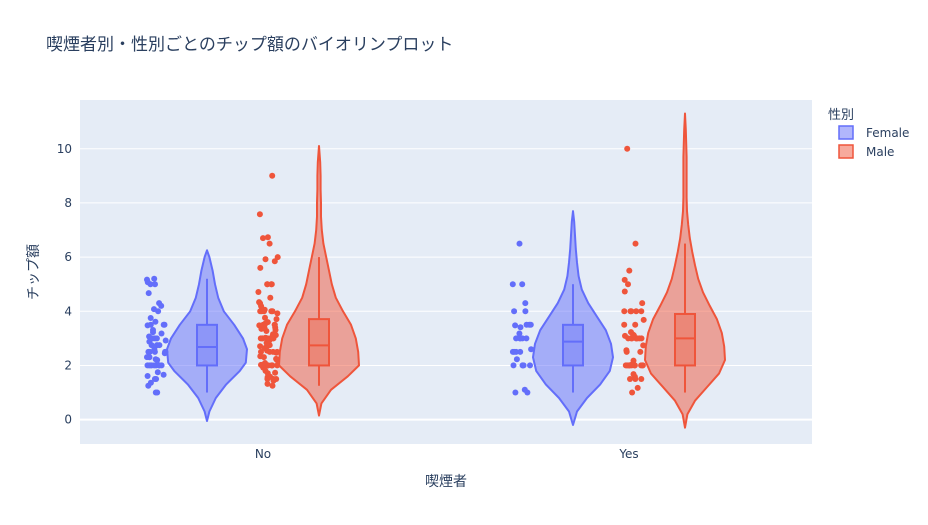  I want to click on legend: 性別 Female Male, so click(868, 133).